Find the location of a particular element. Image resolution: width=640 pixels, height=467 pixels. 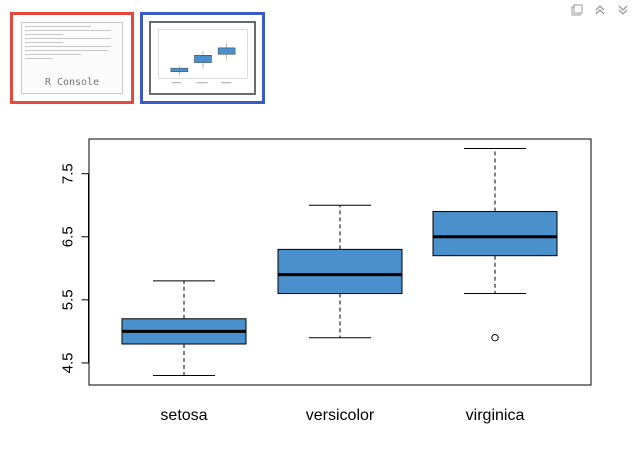

console-thumbnail: R Console is located at coordinates (72, 58).